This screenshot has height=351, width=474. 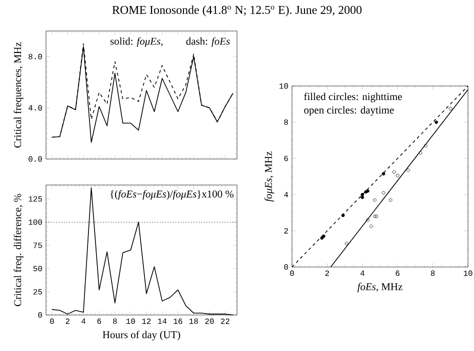 I want to click on annotation: open circles: daytime, so click(x=349, y=111).